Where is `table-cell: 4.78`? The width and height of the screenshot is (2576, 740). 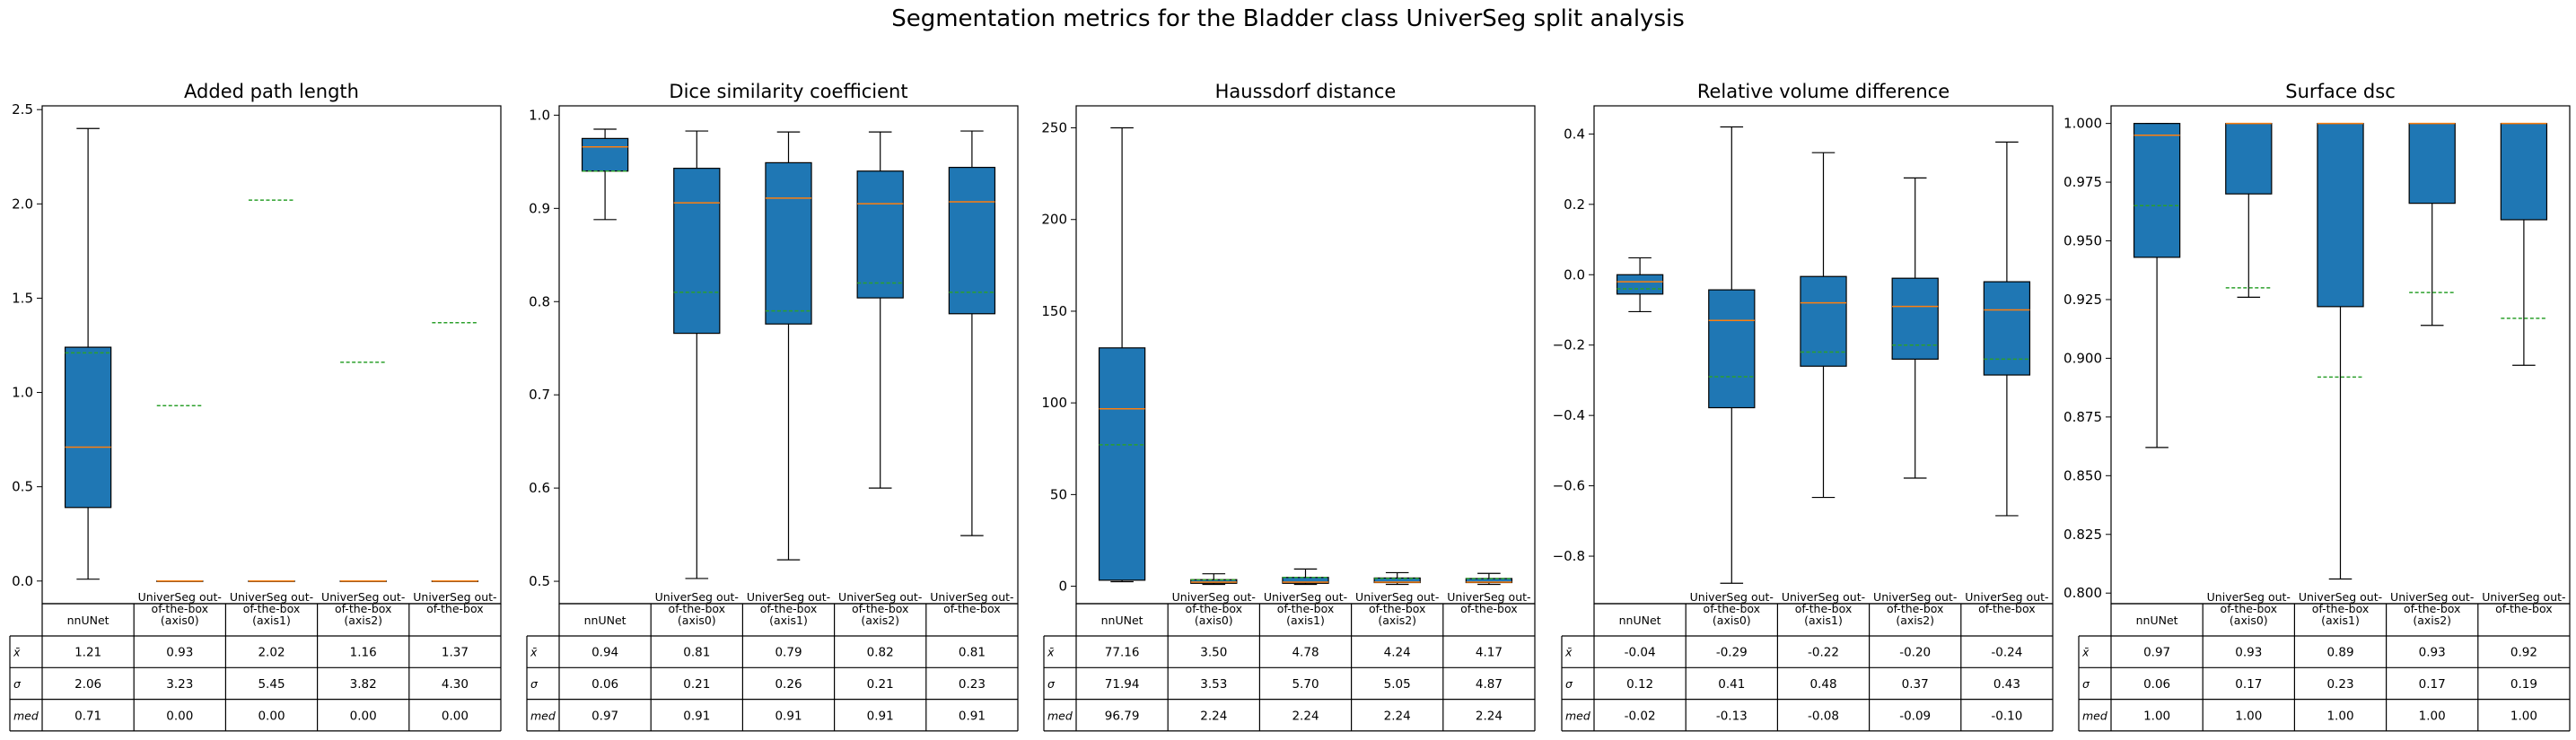
table-cell: 4.78 is located at coordinates (1305, 653).